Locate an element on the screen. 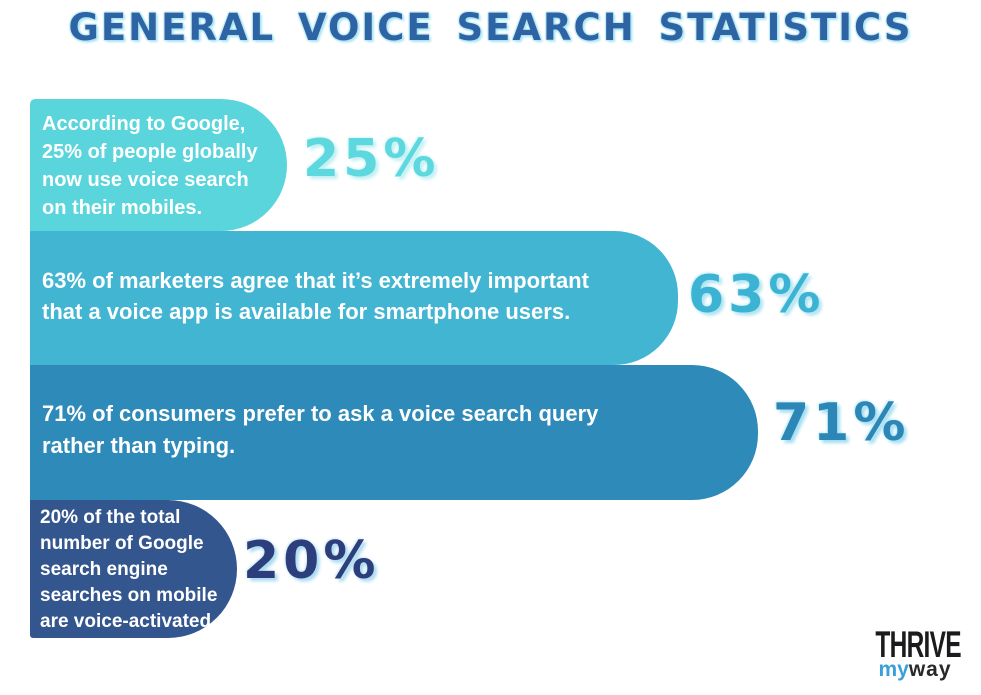 Image resolution: width=981 pixels, height=695 pixels. stat-value-label-20: 20% is located at coordinates (311, 561).